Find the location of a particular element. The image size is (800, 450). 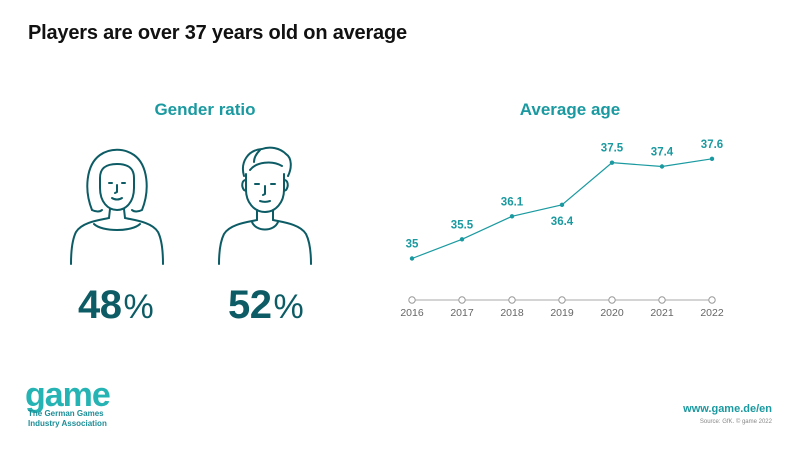

male-percent-value: 52 is located at coordinates (250, 305).